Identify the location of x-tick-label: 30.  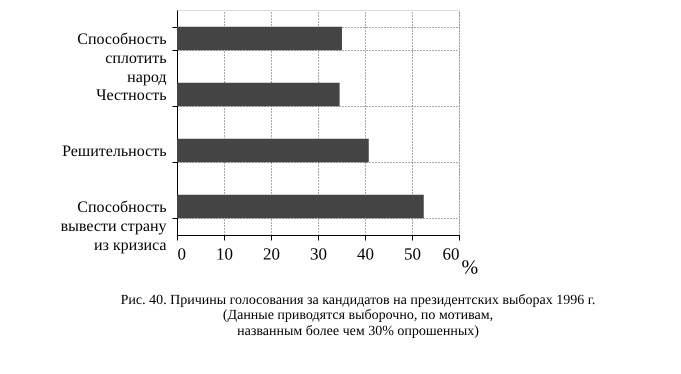
(318, 254).